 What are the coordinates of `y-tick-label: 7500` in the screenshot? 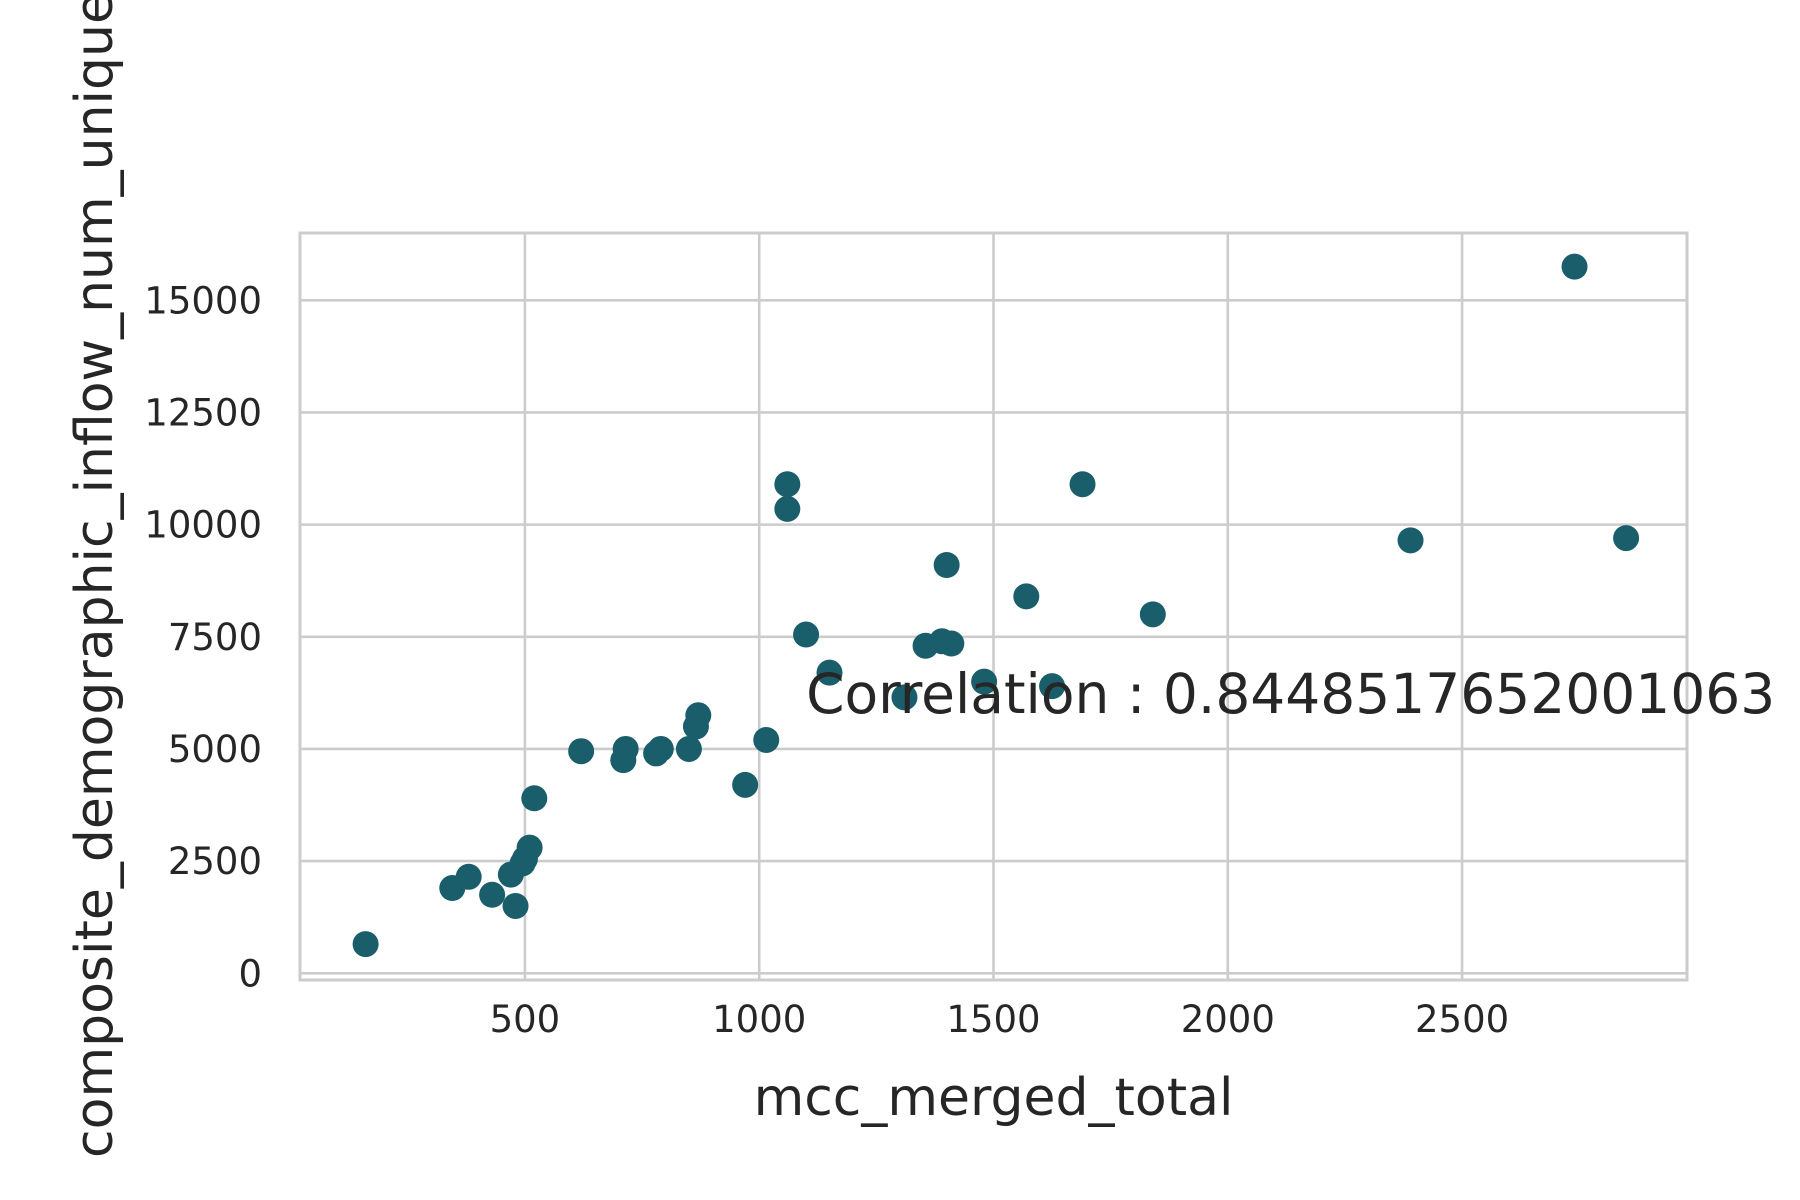 It's located at (215, 637).